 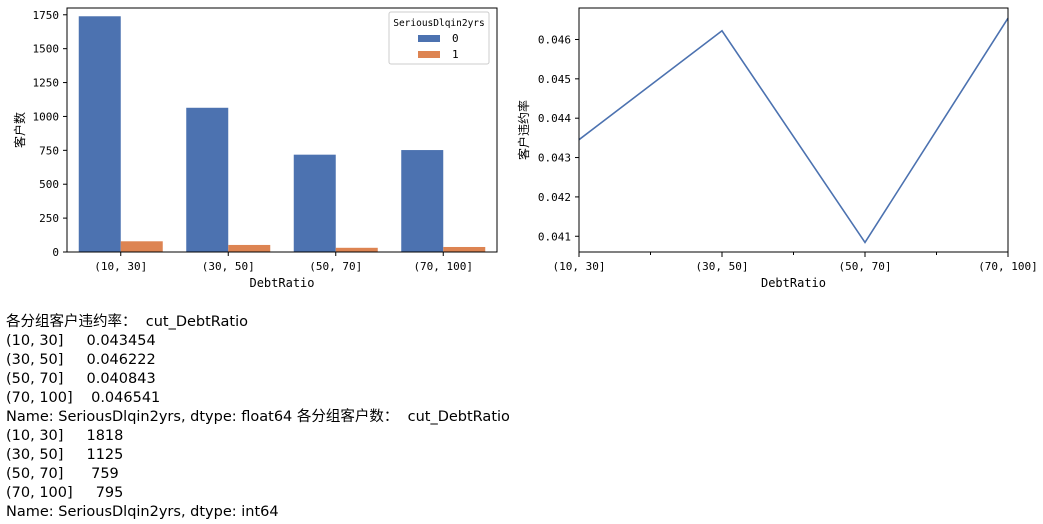 What do you see at coordinates (455, 38) in the screenshot?
I see `legend-label-0: 0` at bounding box center [455, 38].